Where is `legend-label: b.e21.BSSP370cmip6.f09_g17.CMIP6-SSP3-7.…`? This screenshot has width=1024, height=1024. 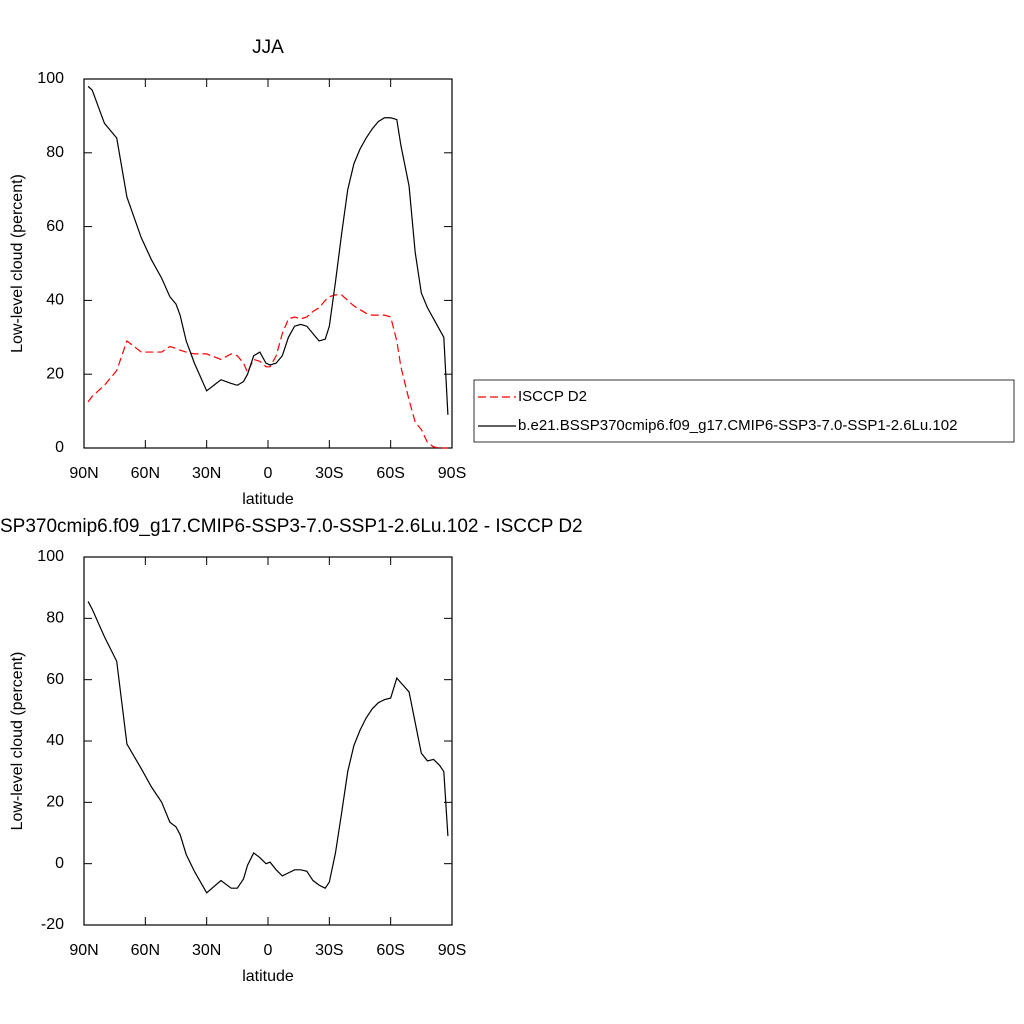 legend-label: b.e21.BSSP370cmip6.f09_g17.CMIP6-SSP3-7.… is located at coordinates (737, 425).